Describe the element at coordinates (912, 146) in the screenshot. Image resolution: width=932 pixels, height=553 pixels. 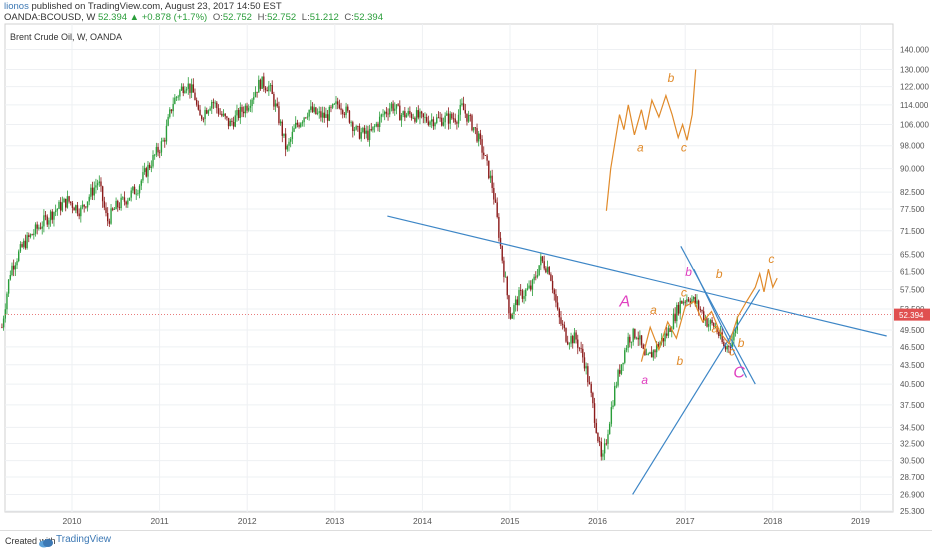
I see `y-tick-label: 98.000` at that location.